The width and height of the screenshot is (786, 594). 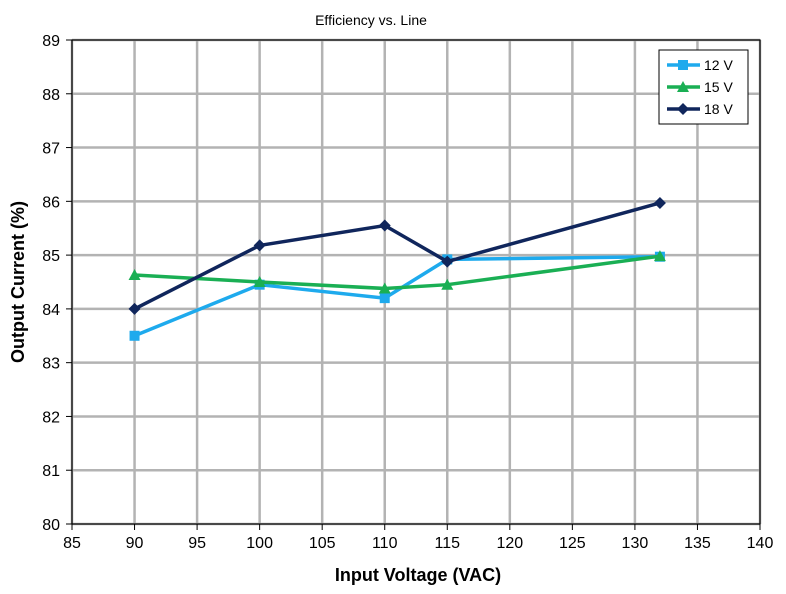 What do you see at coordinates (135, 543) in the screenshot?
I see `x-tick-label: 90` at bounding box center [135, 543].